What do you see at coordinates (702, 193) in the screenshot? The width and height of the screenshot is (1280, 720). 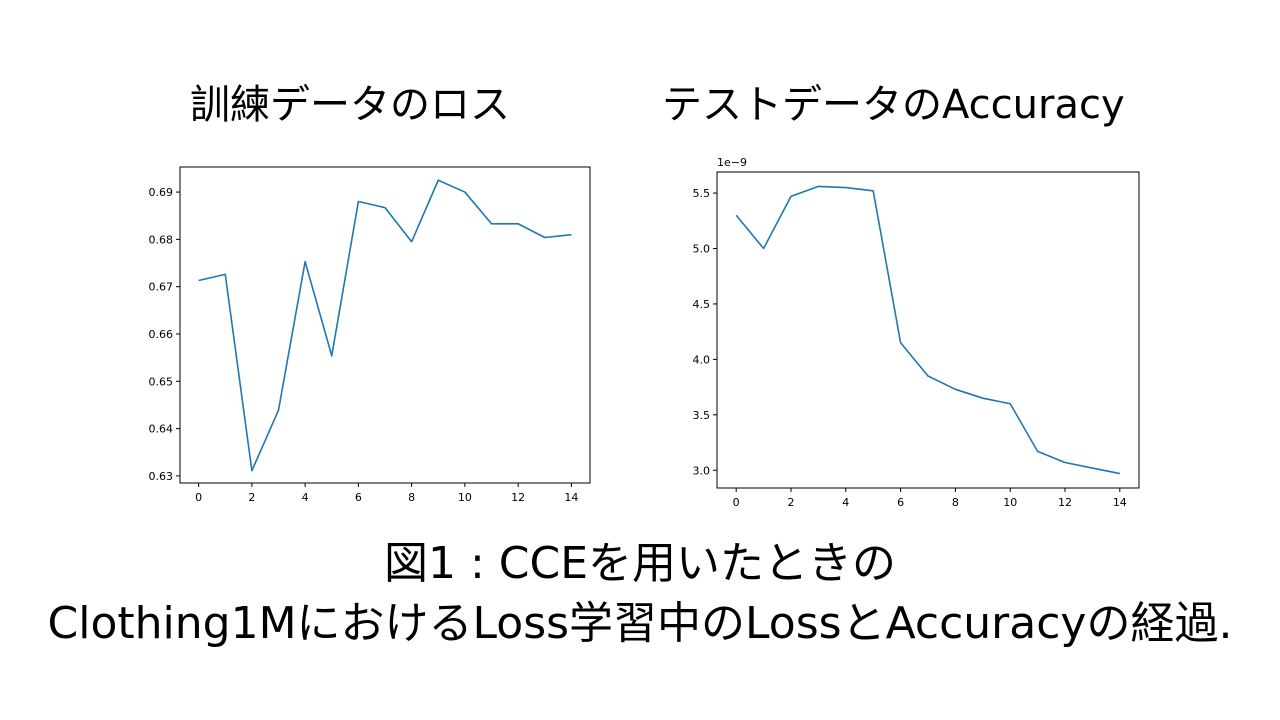 I see `y-tick-label: 5.5` at bounding box center [702, 193].